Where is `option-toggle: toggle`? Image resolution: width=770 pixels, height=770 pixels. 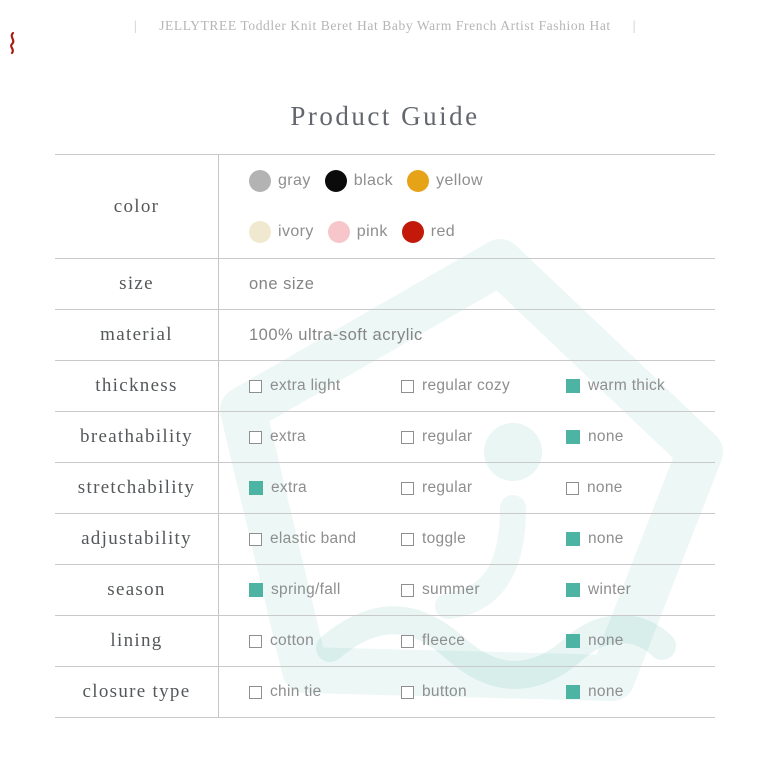
option-toggle: toggle is located at coordinates (483, 539).